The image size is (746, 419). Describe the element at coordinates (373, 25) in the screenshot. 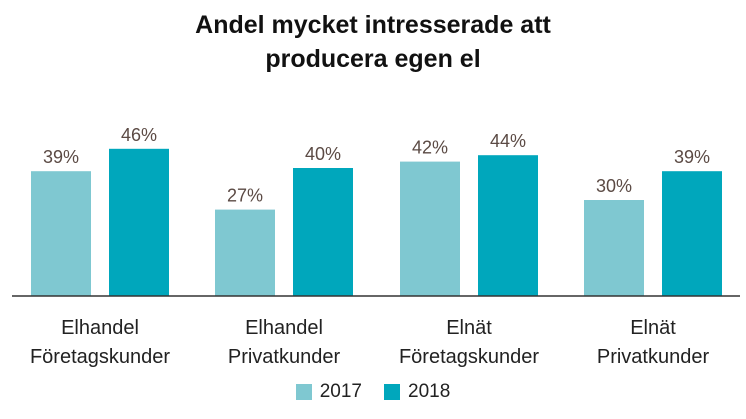

I see `chart-title-line-1: Andel mycket intresserade att` at that location.